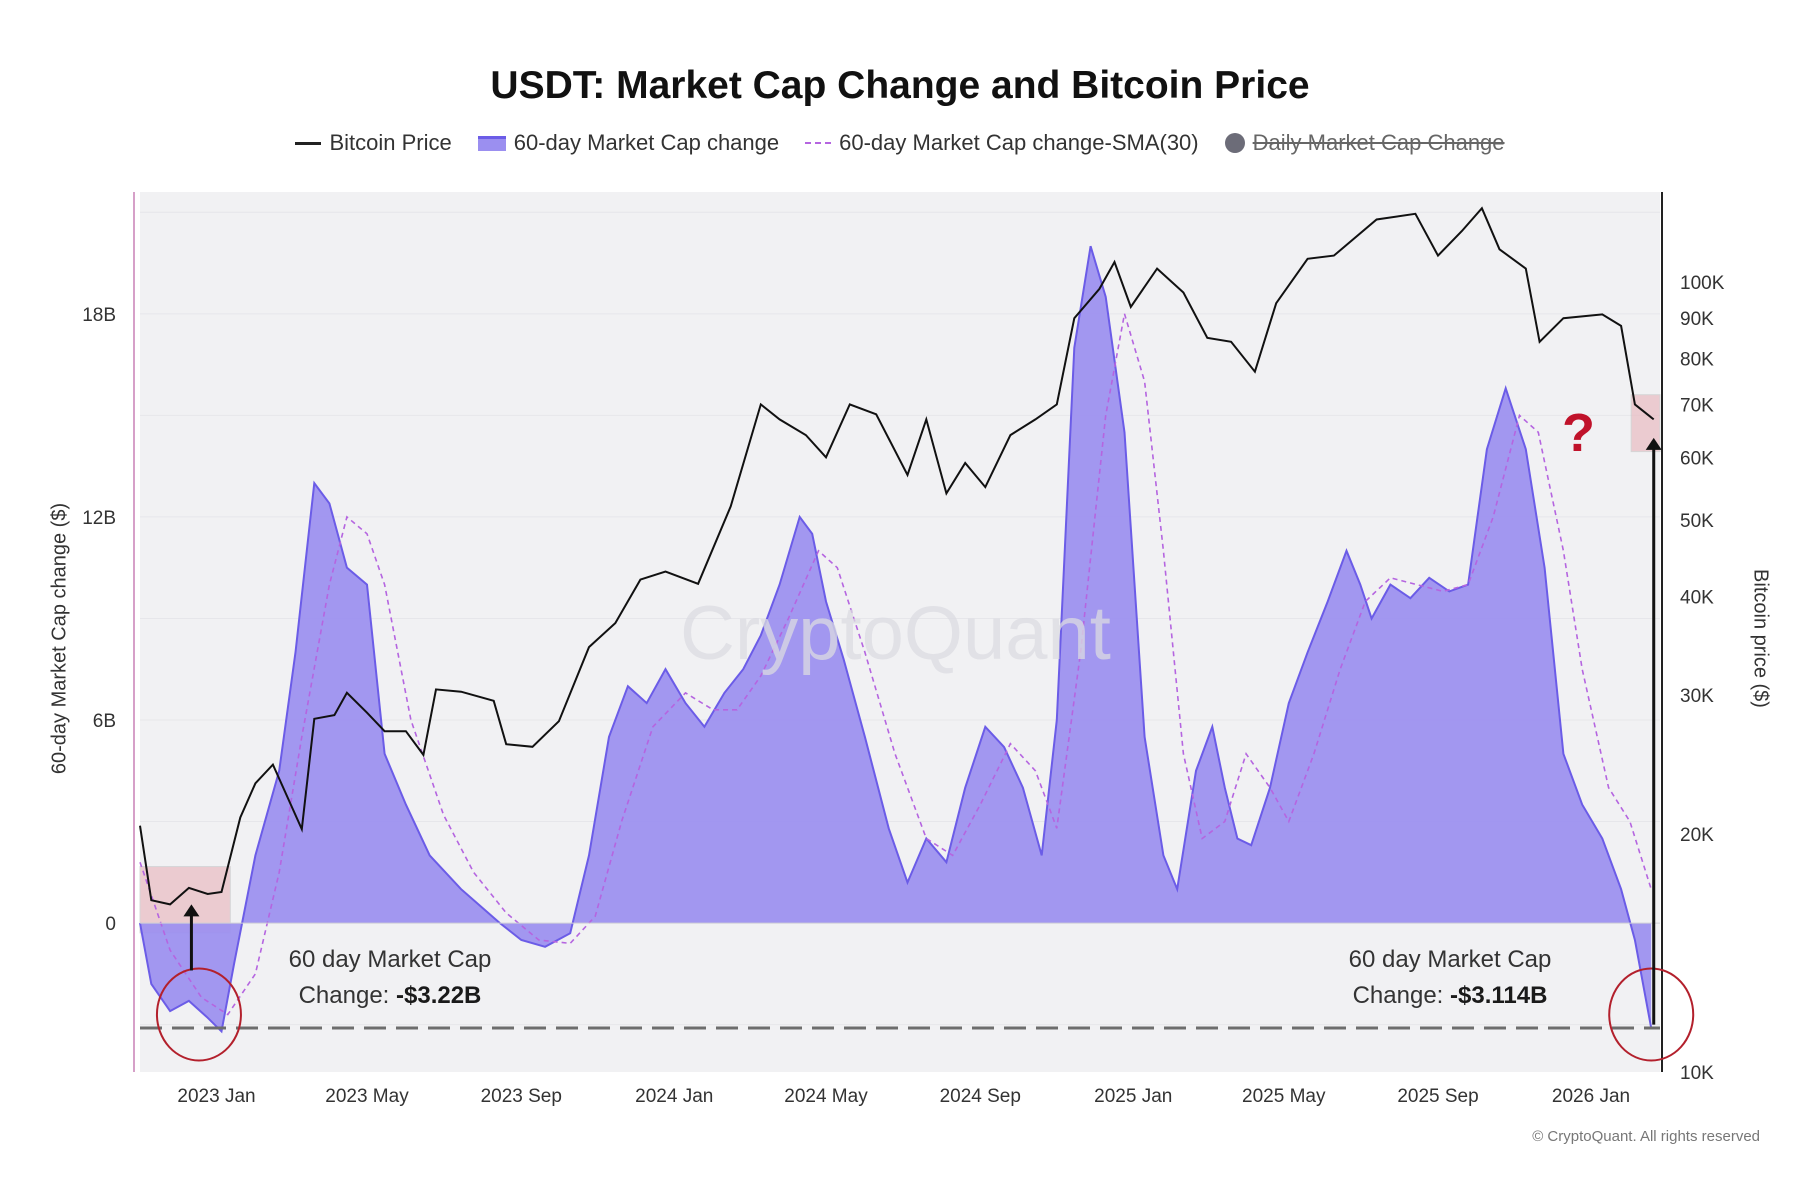  Describe the element at coordinates (646, 142) in the screenshot. I see `legend-label: 60-day Market Cap change` at that location.